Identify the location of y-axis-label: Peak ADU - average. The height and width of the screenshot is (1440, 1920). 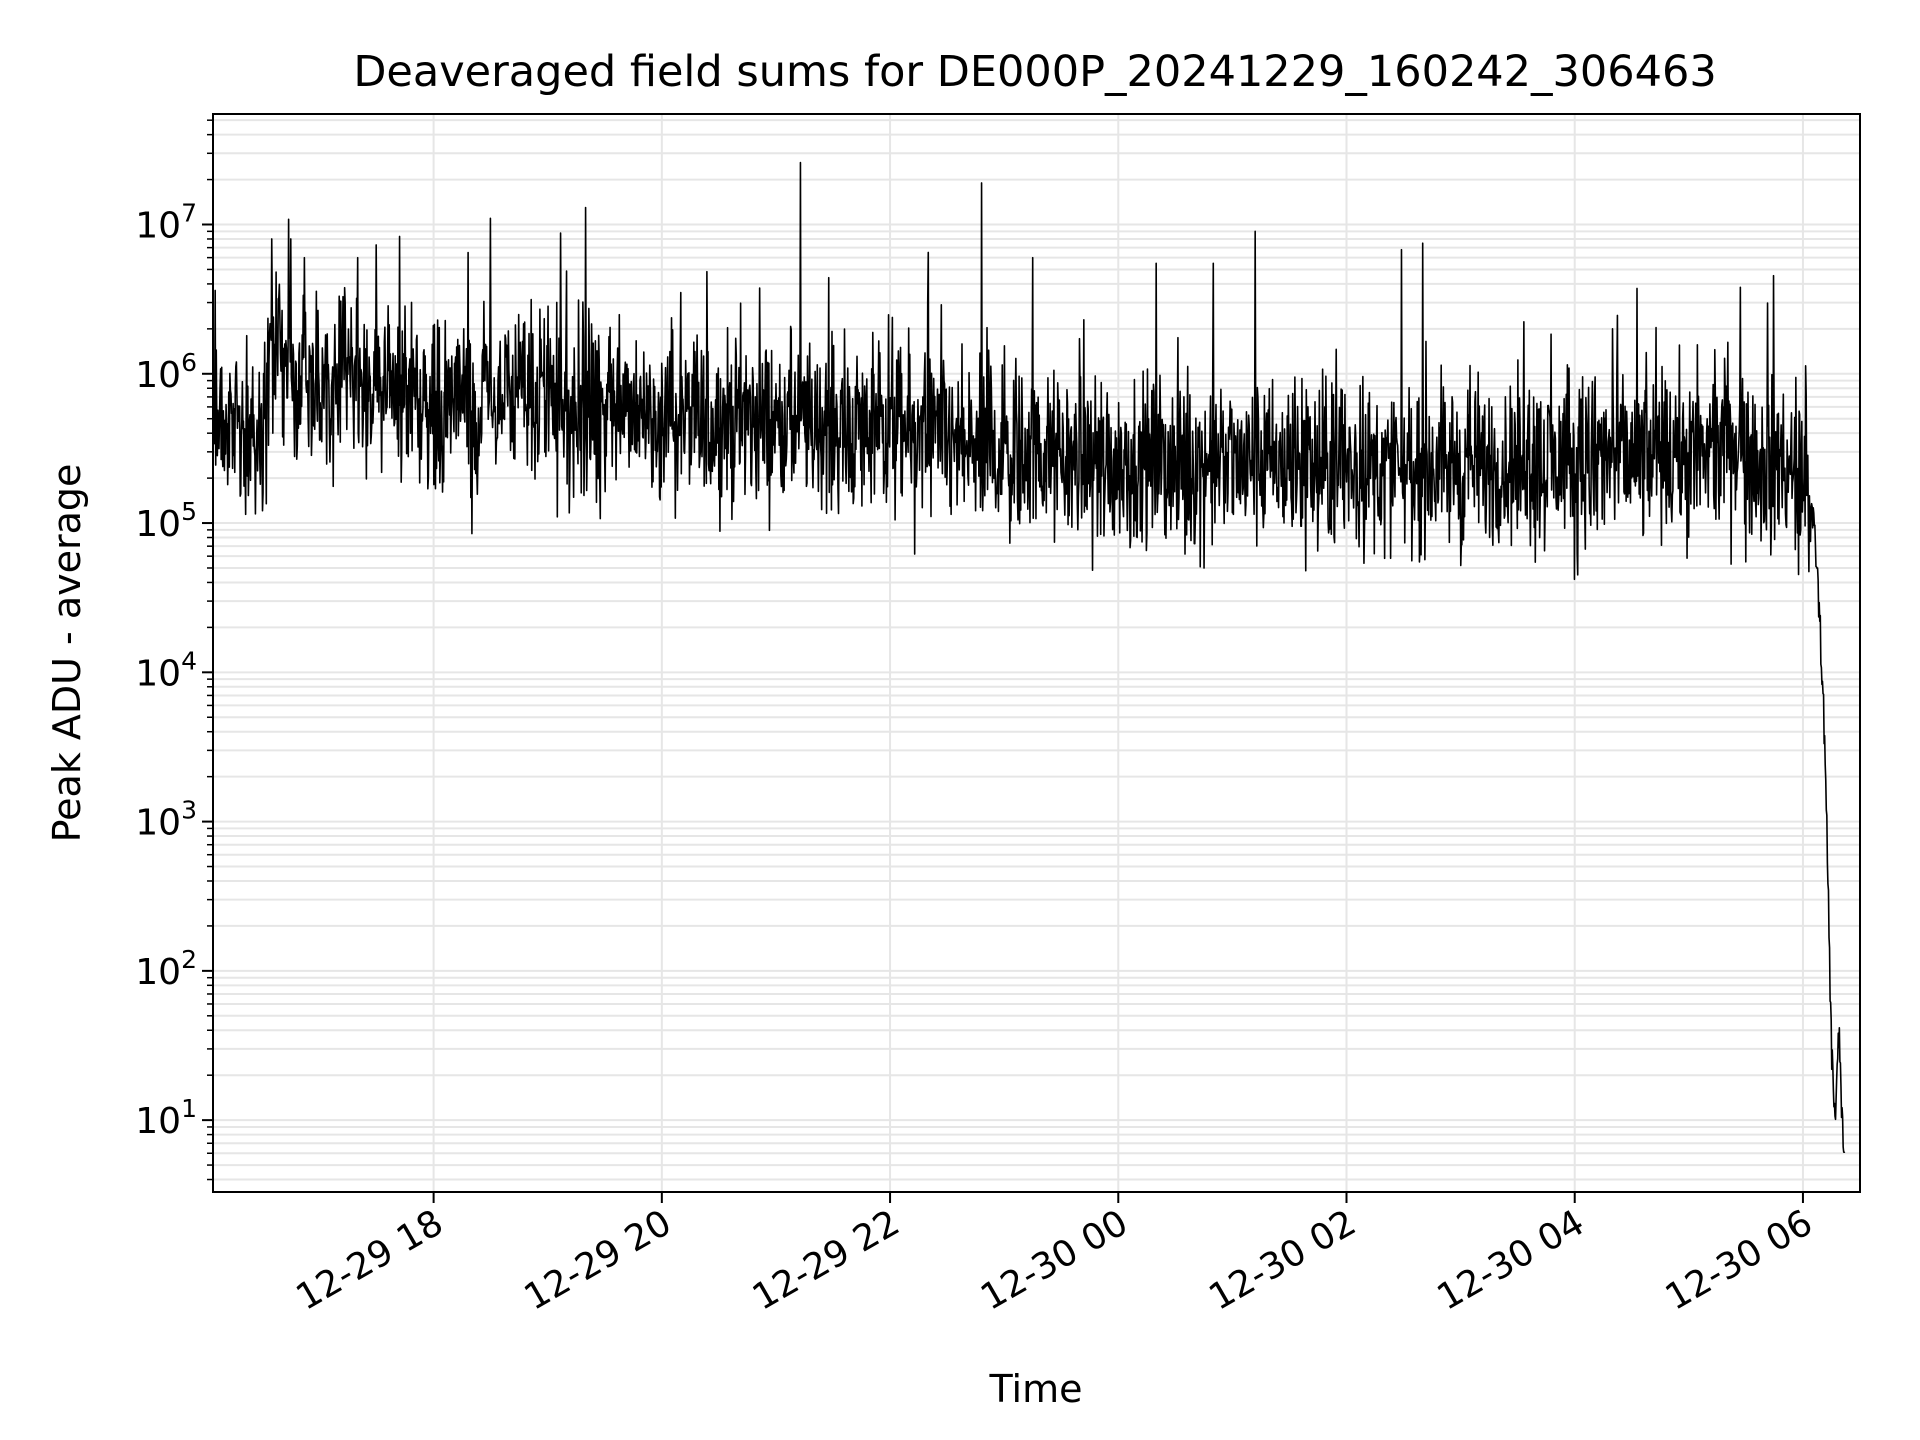
(67, 653).